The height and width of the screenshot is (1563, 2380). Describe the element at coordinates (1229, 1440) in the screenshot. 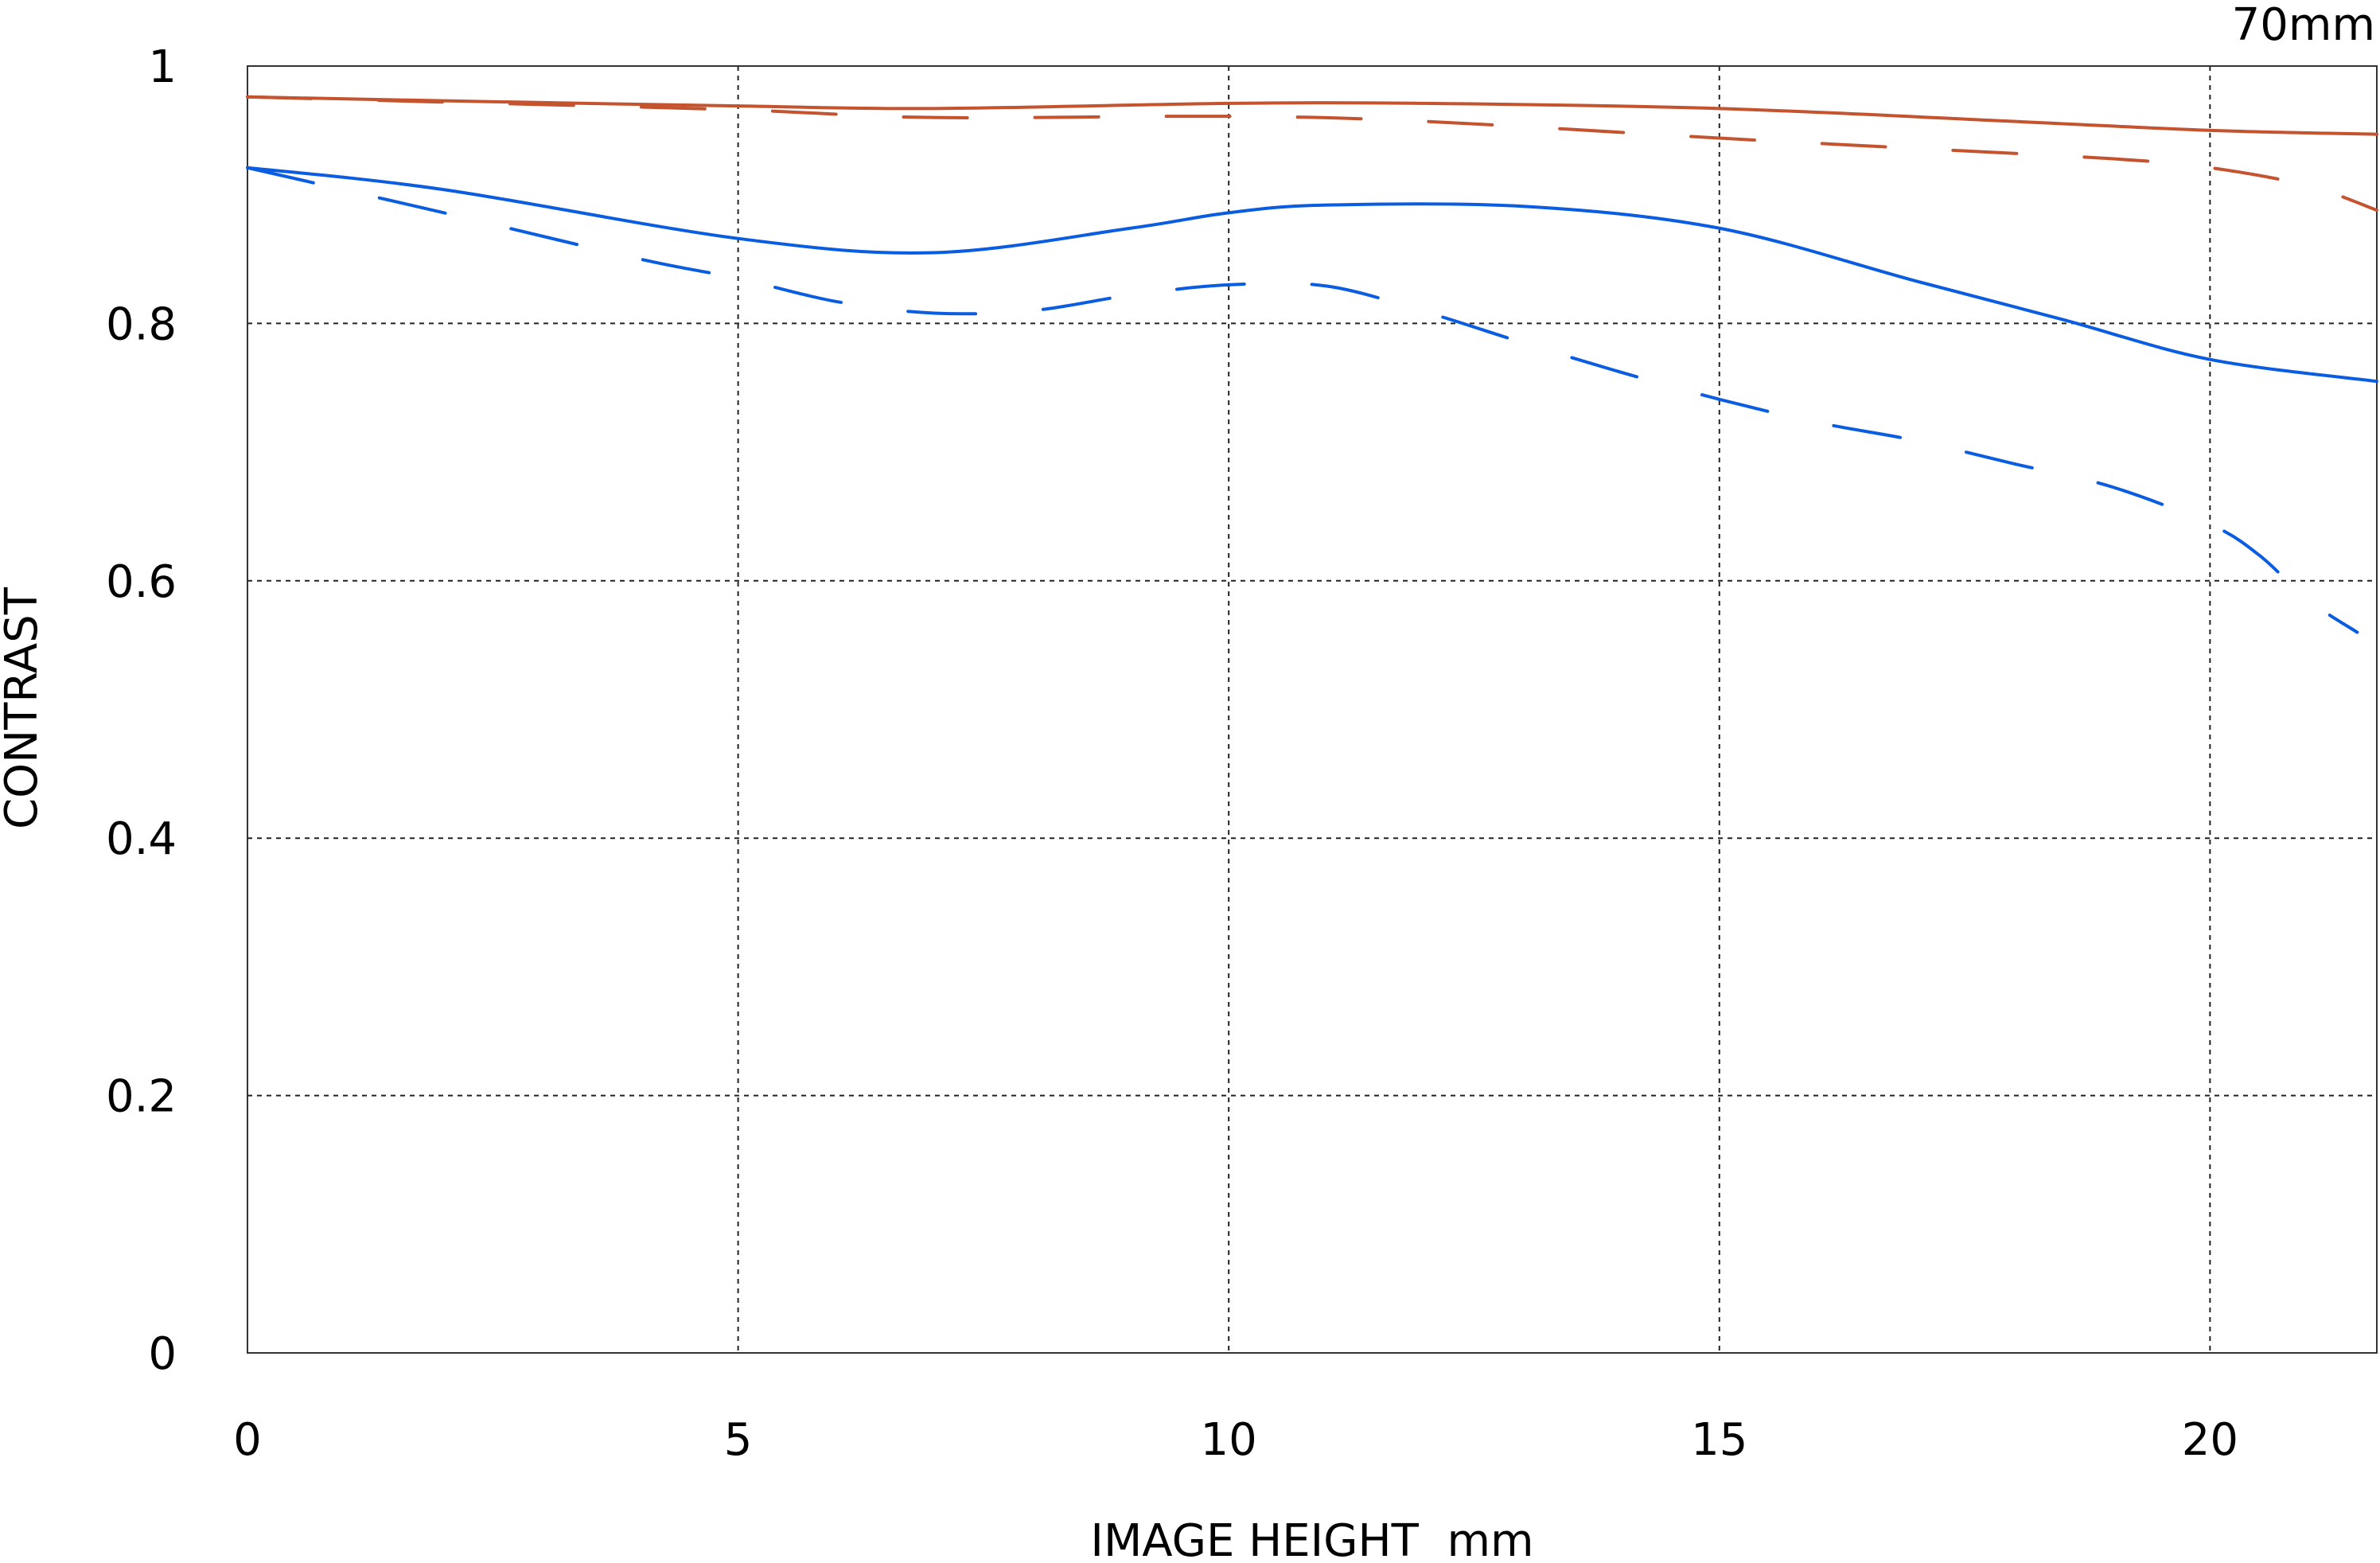

I see `x-tick-label: 10` at that location.